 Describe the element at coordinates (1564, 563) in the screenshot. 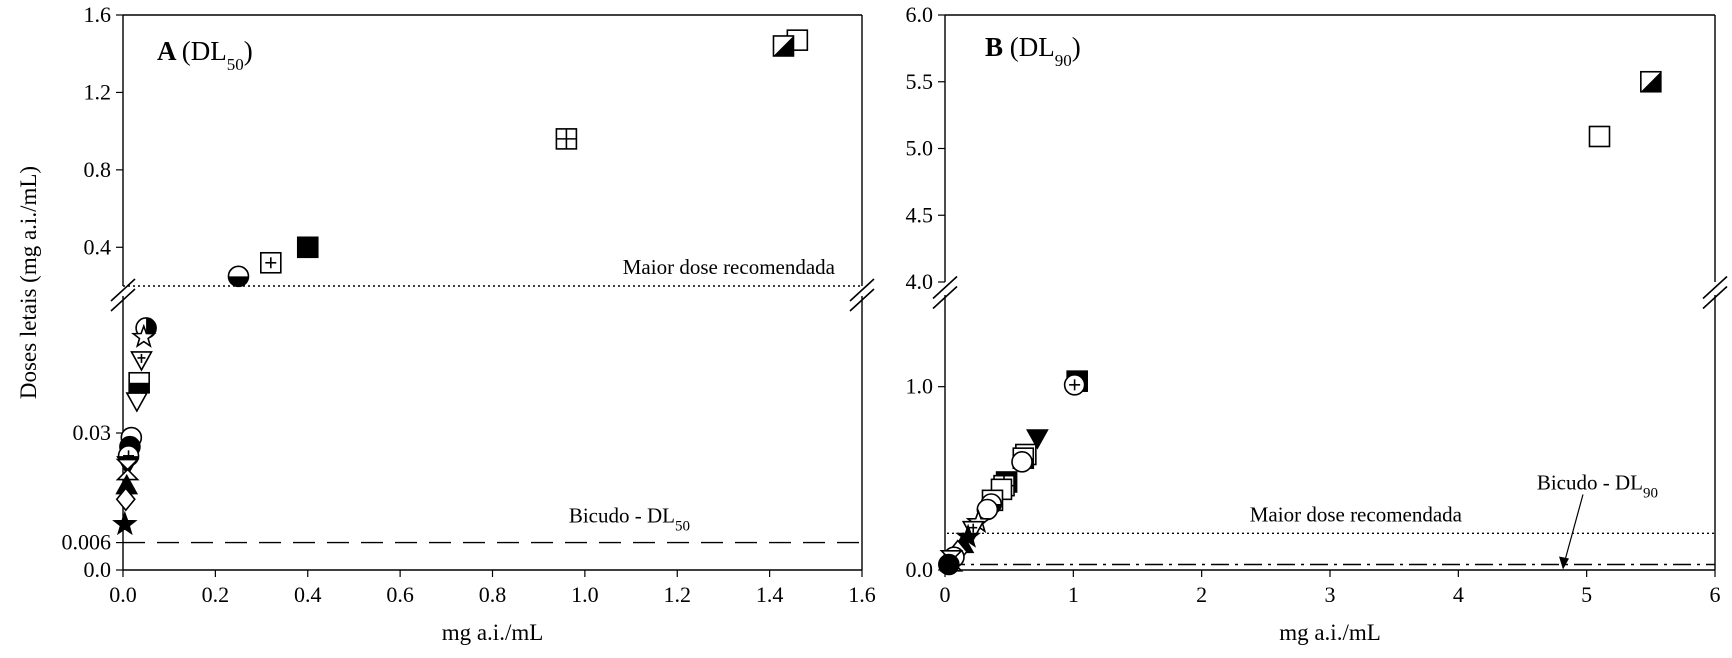

I see `bicudo-arrow-head` at that location.